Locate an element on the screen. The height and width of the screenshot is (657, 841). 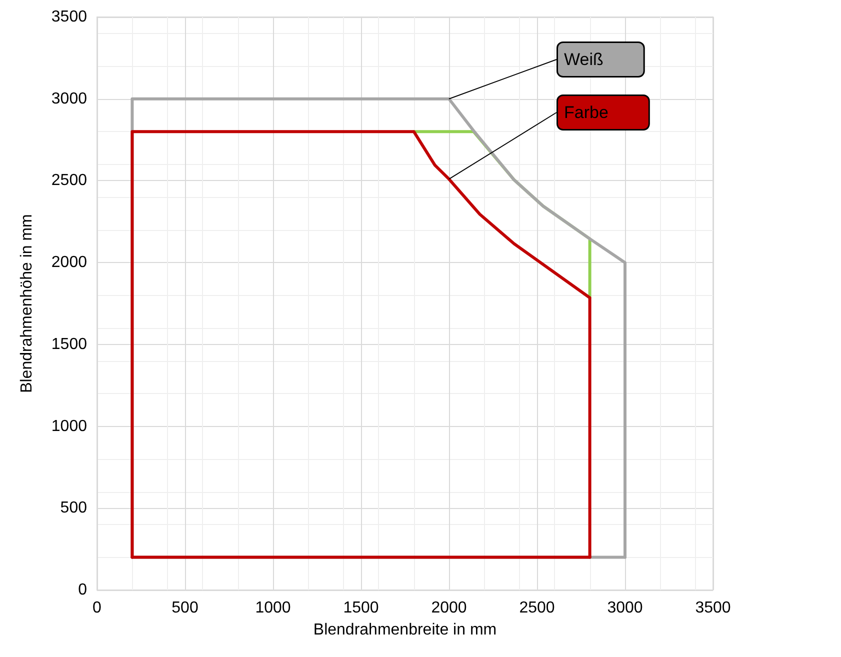
text: Weiß is located at coordinates (584, 59).